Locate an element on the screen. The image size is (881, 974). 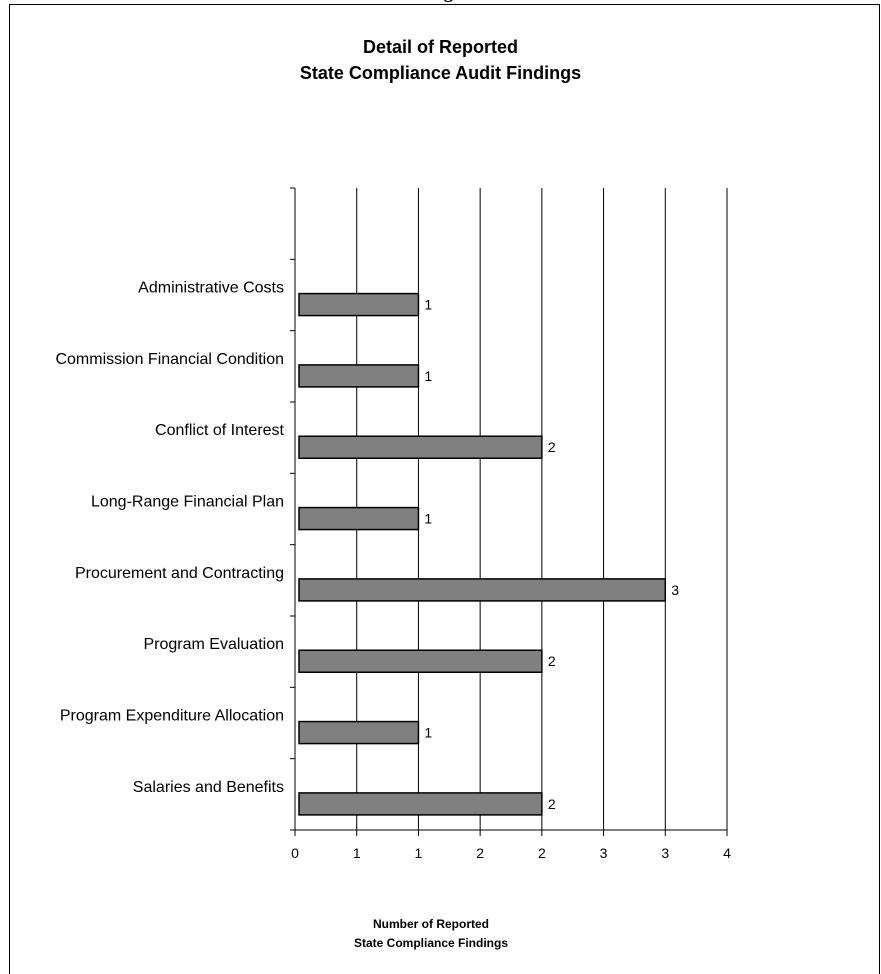
category-label: Program Evaluation is located at coordinates (213, 644).